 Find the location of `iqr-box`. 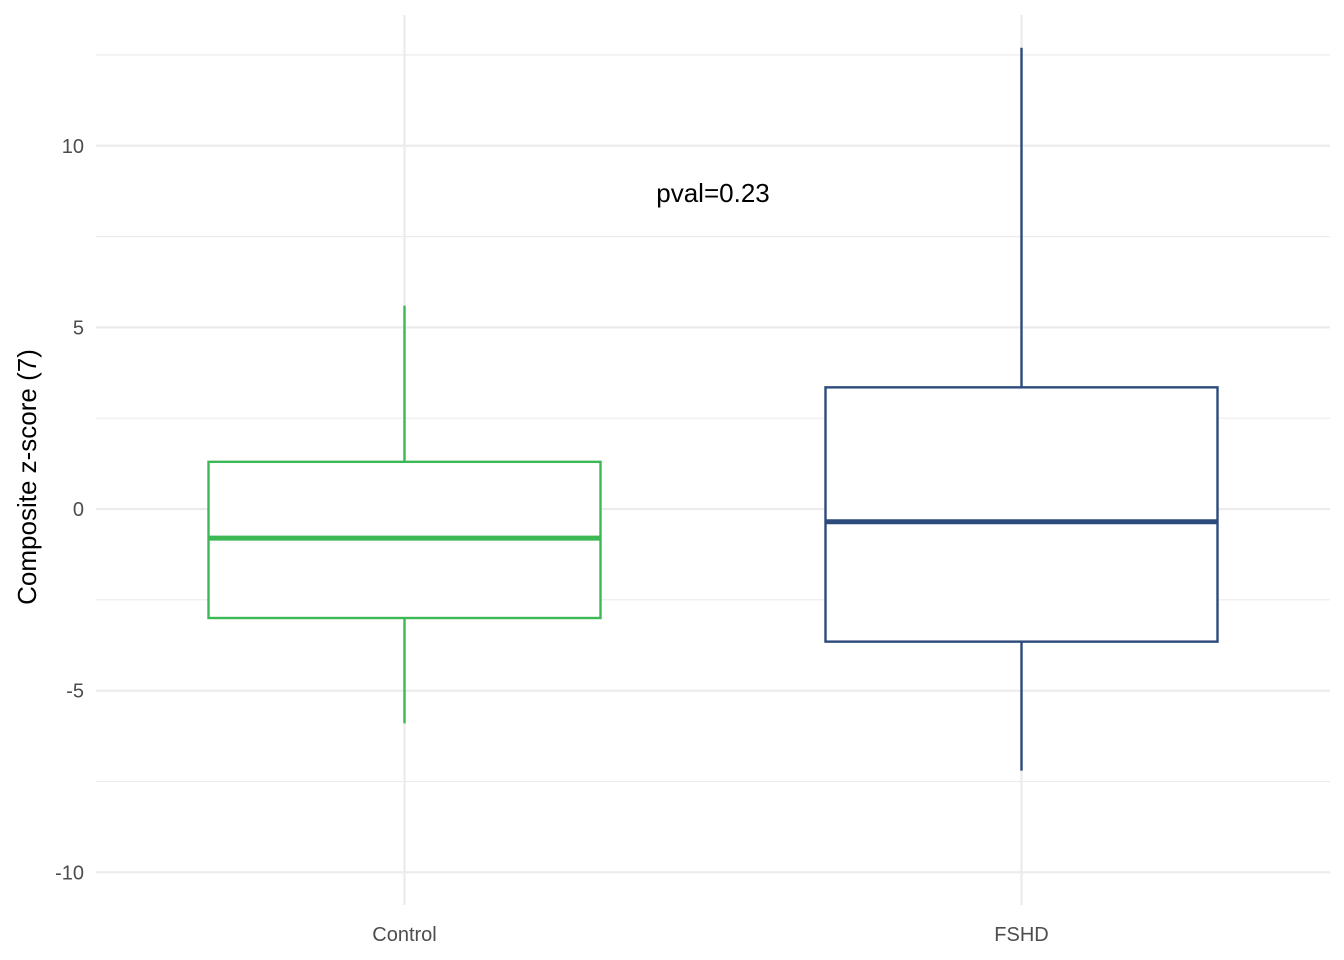

iqr-box is located at coordinates (1021, 514).